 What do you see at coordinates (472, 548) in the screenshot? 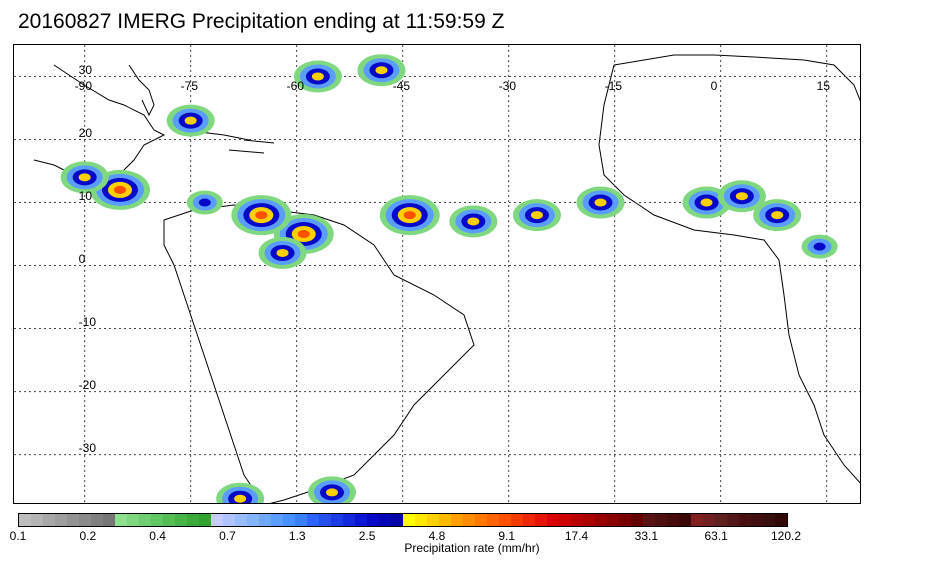
I see `colorbar-label: Precipitation rate (mm/hr)` at bounding box center [472, 548].